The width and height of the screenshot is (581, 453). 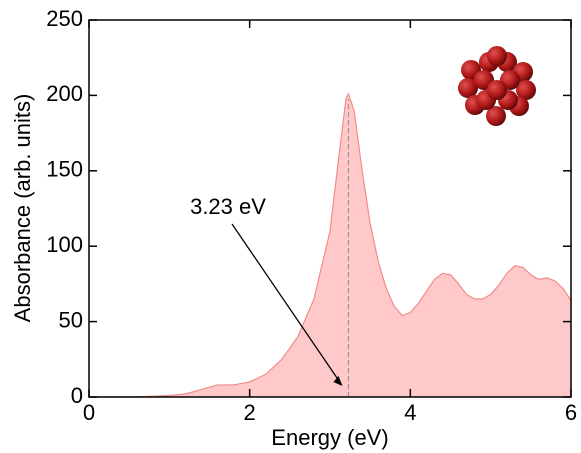 I want to click on annotation-arrowhead, so click(x=338, y=381).